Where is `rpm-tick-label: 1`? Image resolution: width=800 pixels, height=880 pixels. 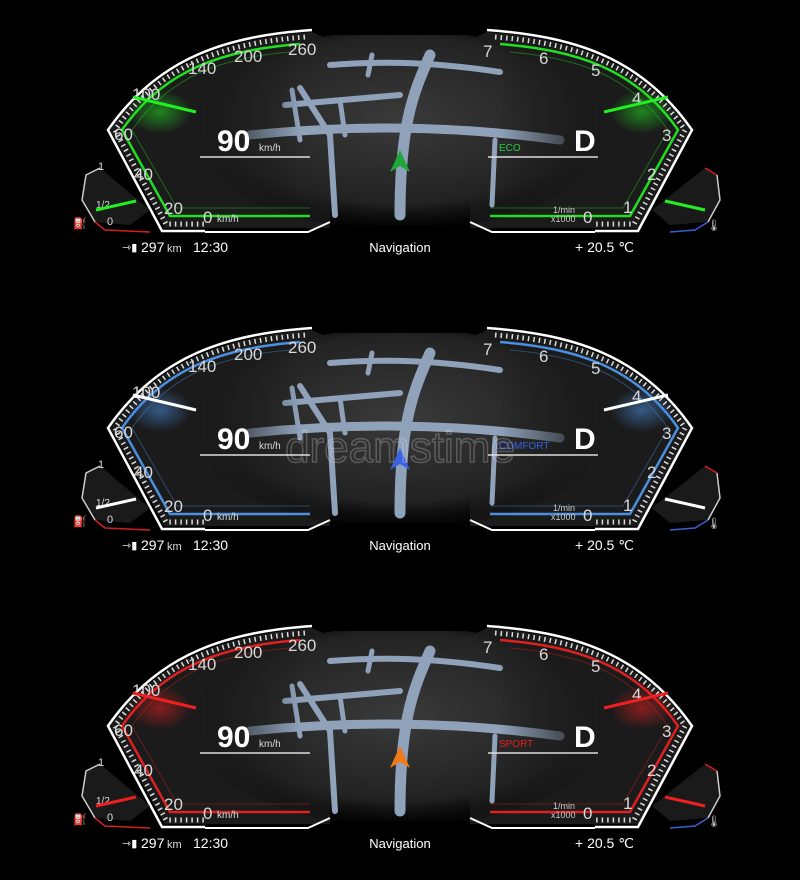 rpm-tick-label: 1 is located at coordinates (627, 207).